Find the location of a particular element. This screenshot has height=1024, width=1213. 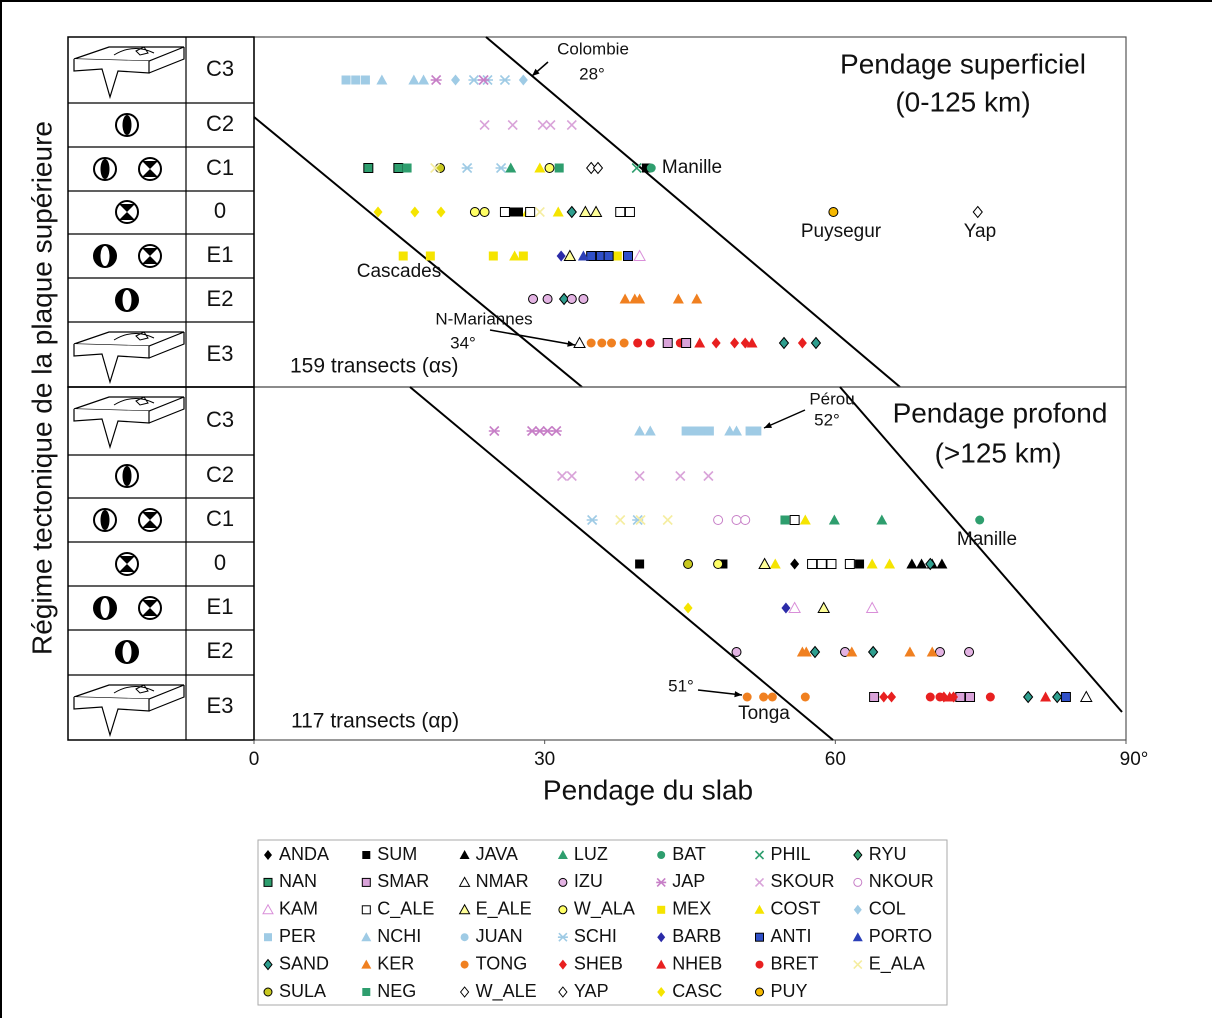

annotation: N-Mariannes is located at coordinates (483, 318).